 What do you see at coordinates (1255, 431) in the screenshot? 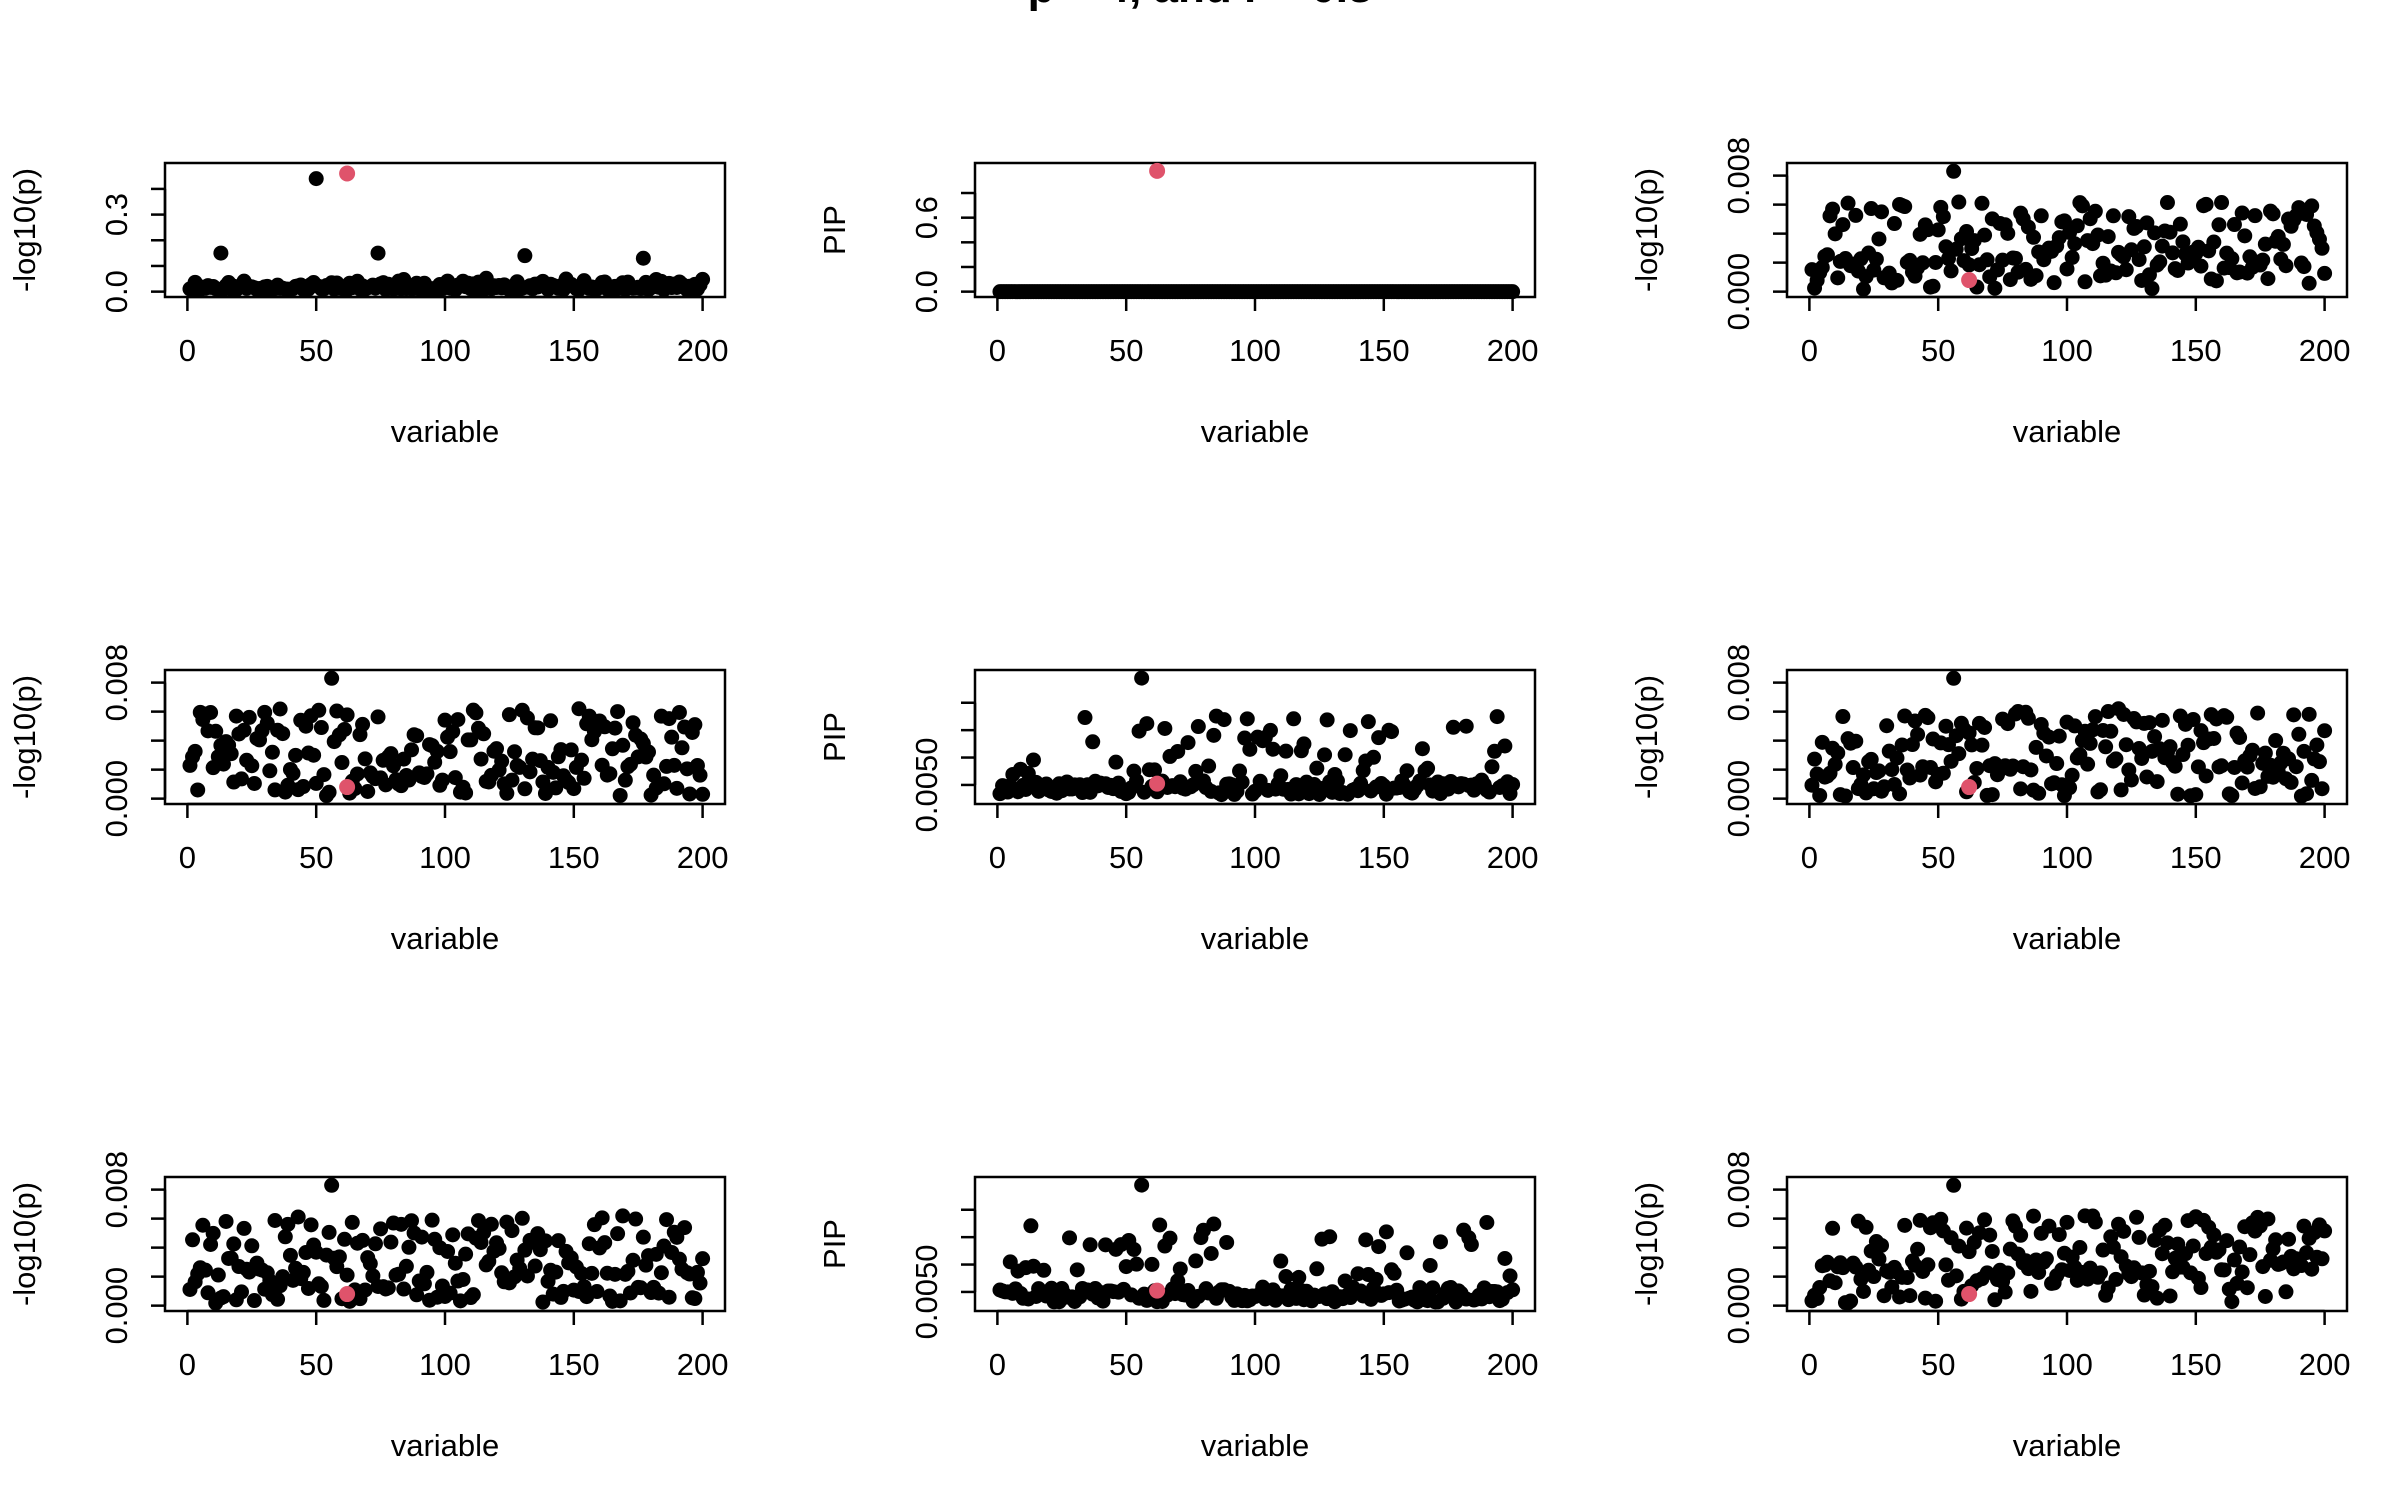
I see `x-axis-title: variable` at bounding box center [1255, 431].